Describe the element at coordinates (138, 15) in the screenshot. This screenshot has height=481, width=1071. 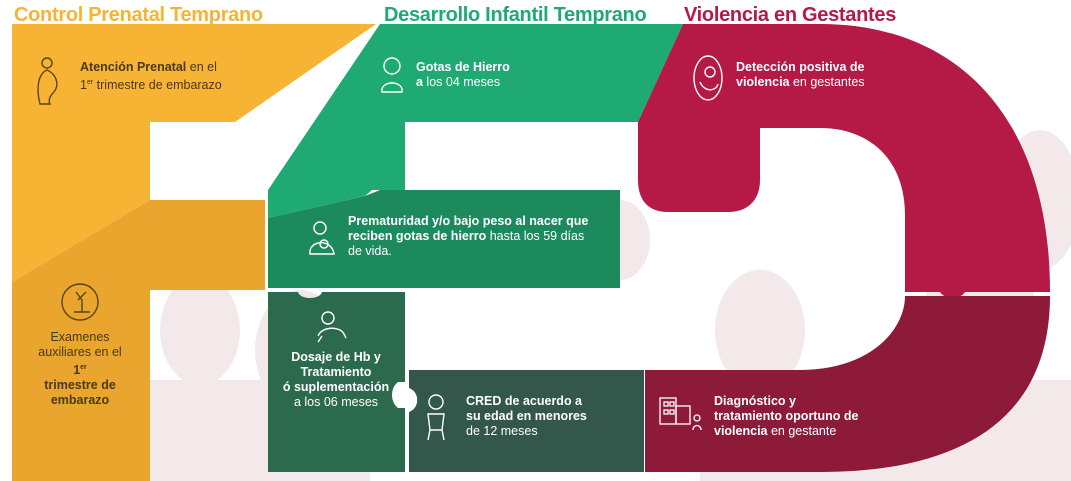
I see `header-control-prenatal: Control Prenatal Temprano` at that location.